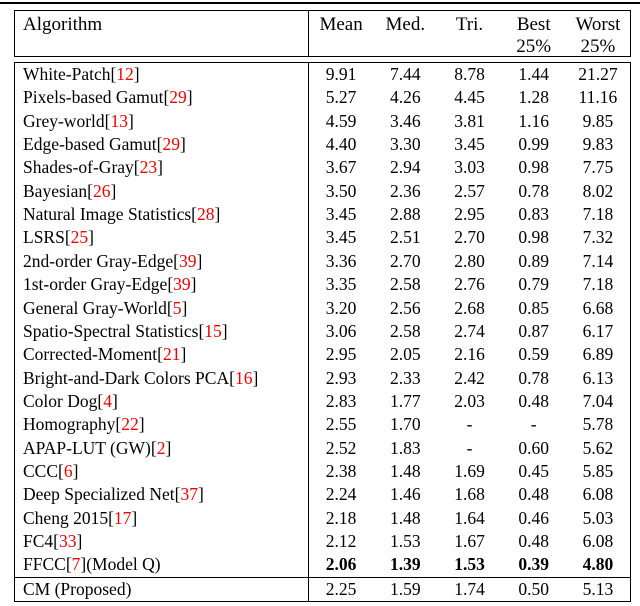 The height and width of the screenshot is (606, 640). I want to click on worst25-value: 6.89, so click(598, 354).